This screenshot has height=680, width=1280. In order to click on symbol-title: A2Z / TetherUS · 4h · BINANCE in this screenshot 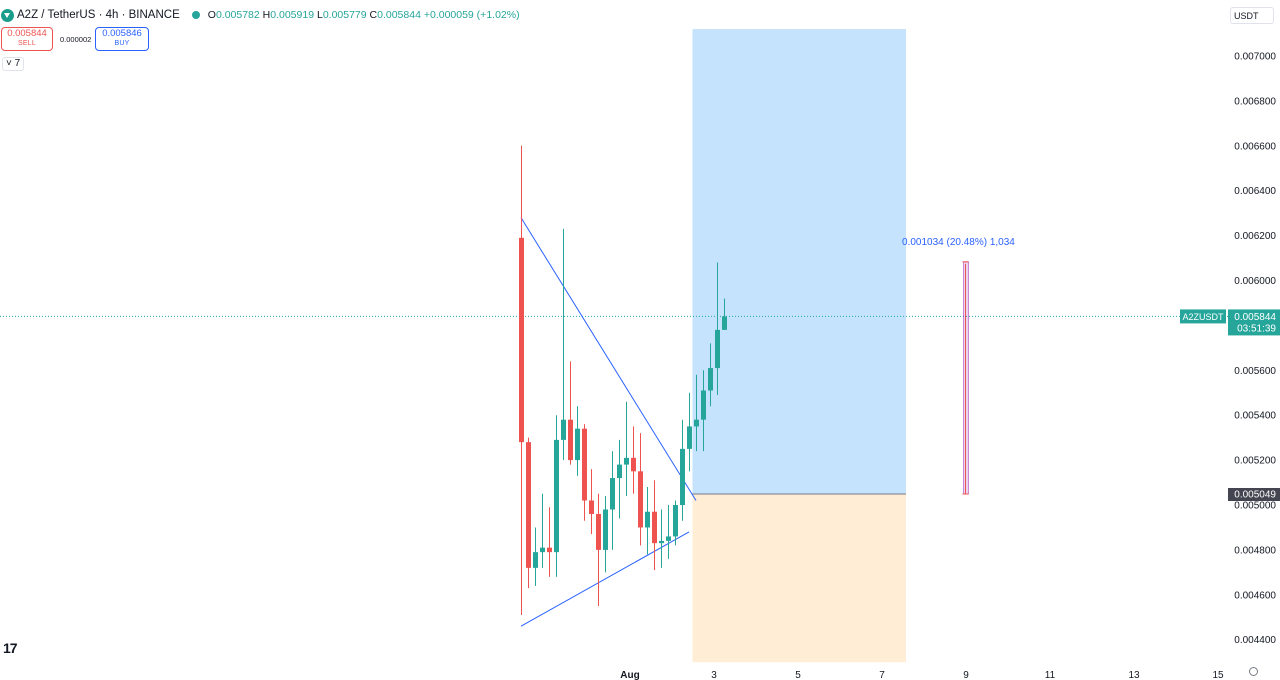, I will do `click(98, 15)`.